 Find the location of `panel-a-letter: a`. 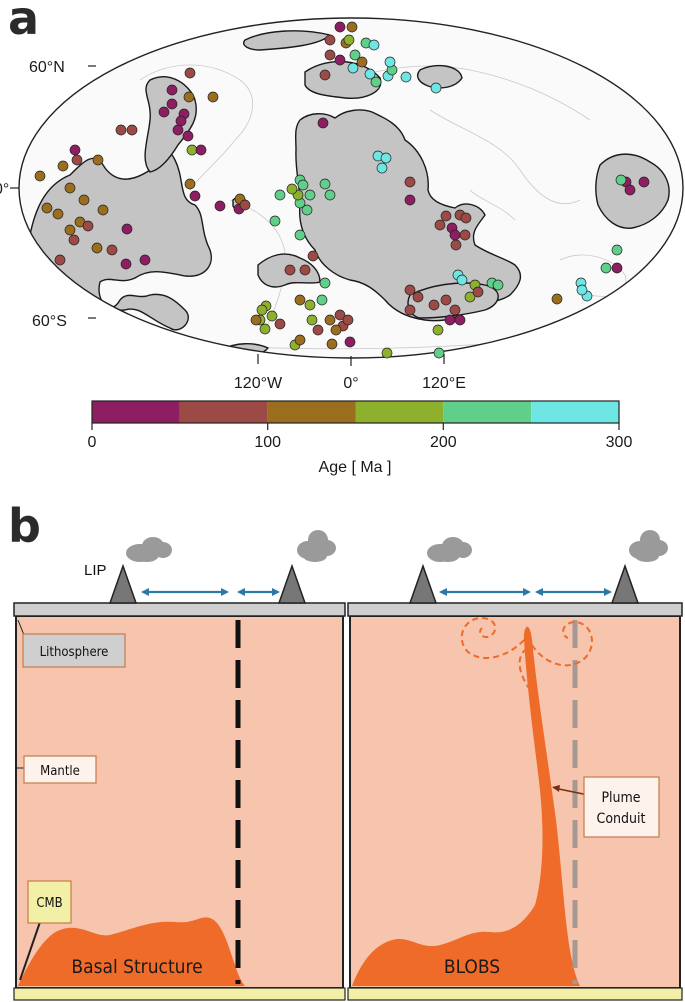

panel-a-letter: a is located at coordinates (23, 22).